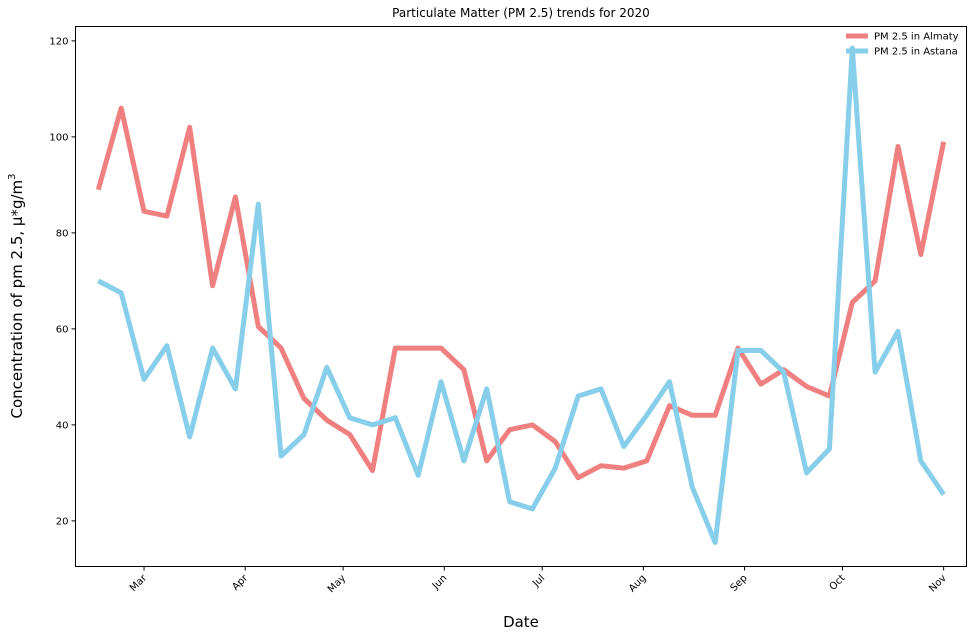 This screenshot has width=975, height=637. Describe the element at coordinates (62, 281) in the screenshot. I see `y-axis: 20 40 60 80 100 120` at that location.